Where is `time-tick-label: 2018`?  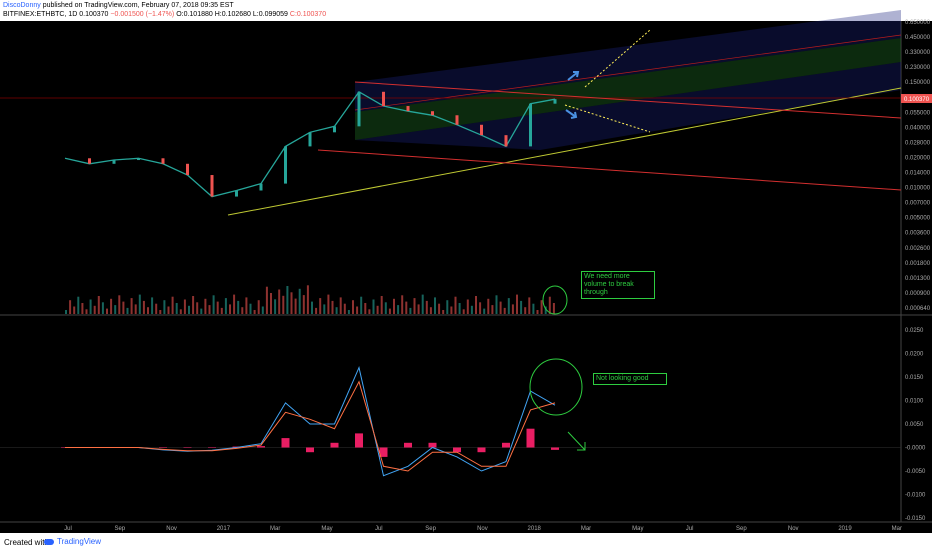 time-tick-label: 2018 is located at coordinates (535, 529).